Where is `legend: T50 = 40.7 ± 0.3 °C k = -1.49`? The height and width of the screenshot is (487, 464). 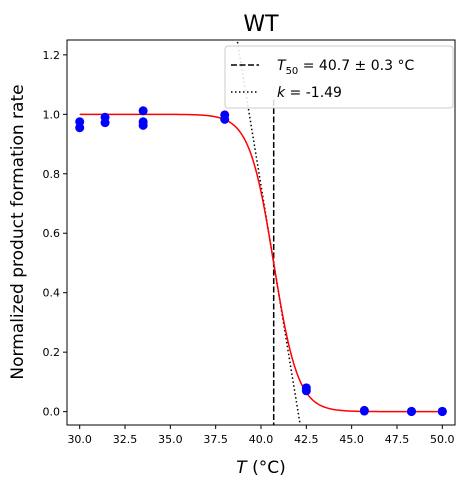 legend: T50 = 40.7 ± 0.3 °C k = -1.49 is located at coordinates (339, 77).